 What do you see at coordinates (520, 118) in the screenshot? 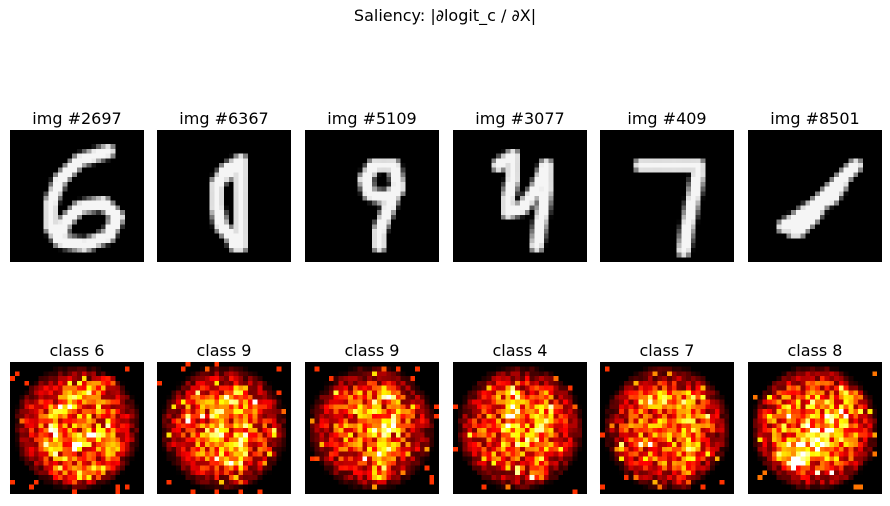
I see `image-title: img #3077` at bounding box center [520, 118].